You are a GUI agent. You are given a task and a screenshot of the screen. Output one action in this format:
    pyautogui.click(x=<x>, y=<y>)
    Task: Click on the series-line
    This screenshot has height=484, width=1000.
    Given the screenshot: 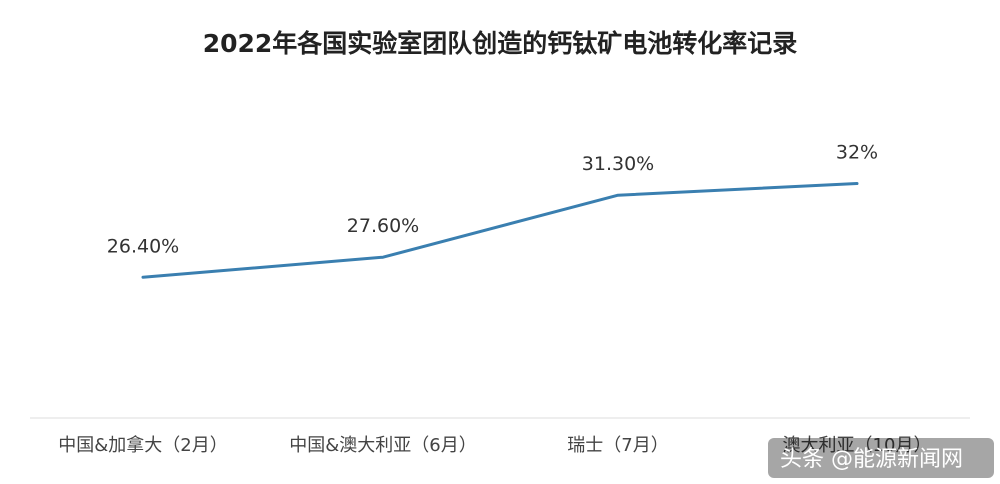 What is the action you would take?
    pyautogui.click(x=500, y=230)
    